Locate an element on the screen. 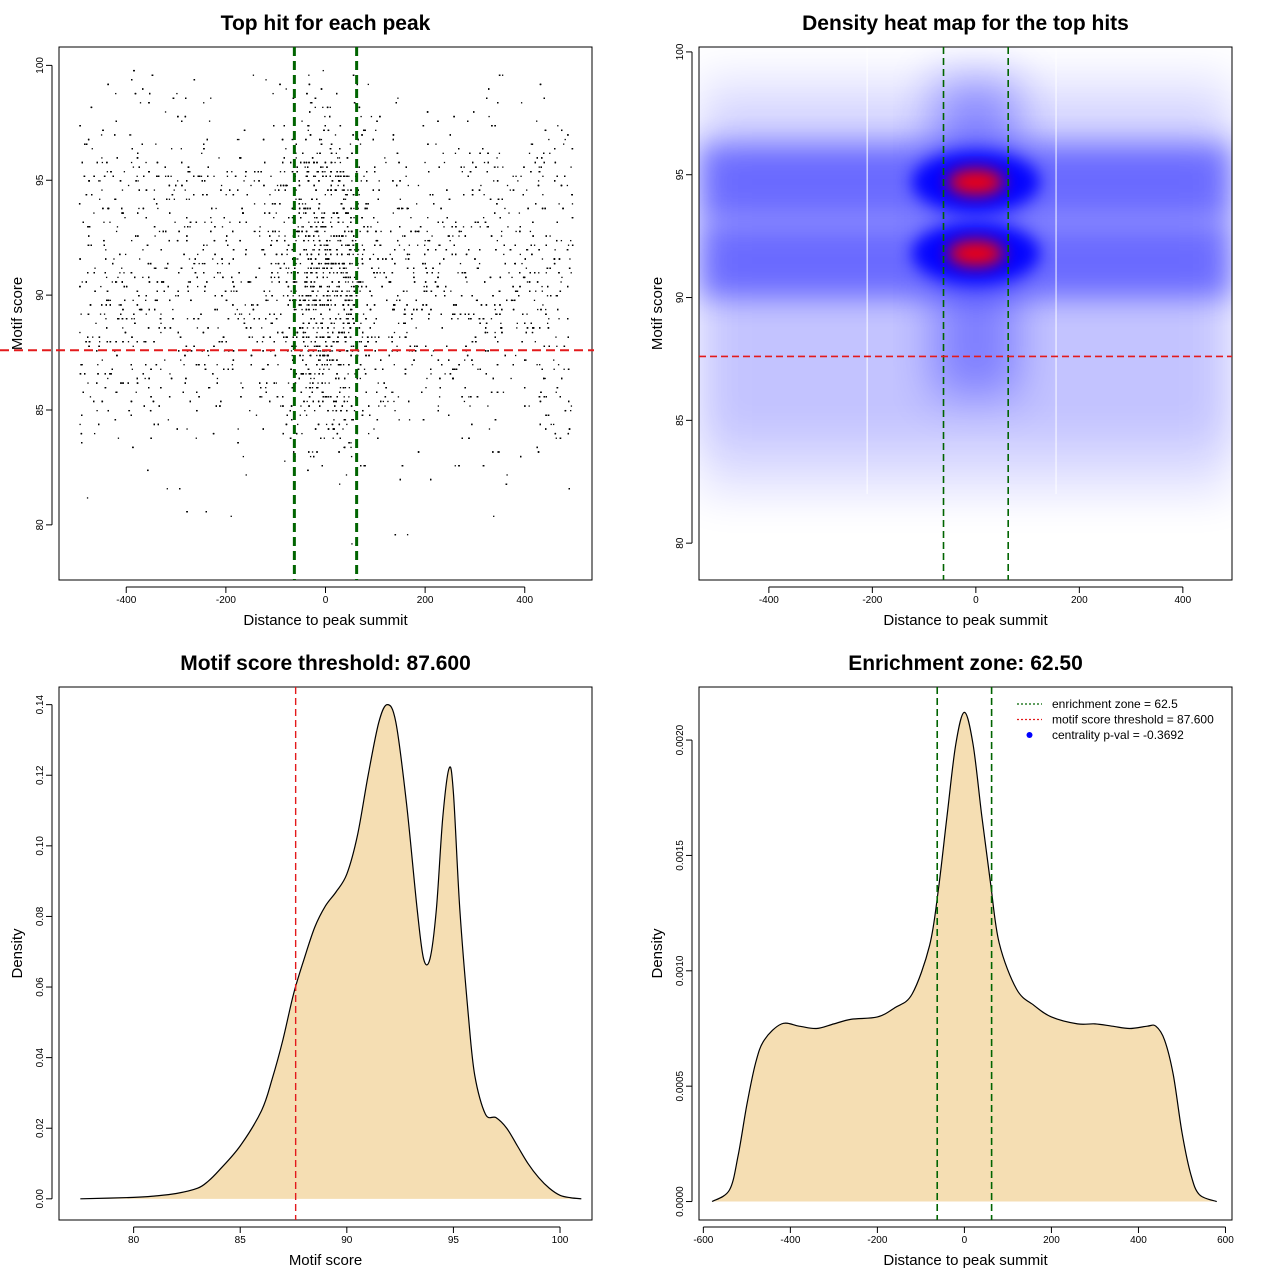  x-tick-label: -200 is located at coordinates (226, 600).